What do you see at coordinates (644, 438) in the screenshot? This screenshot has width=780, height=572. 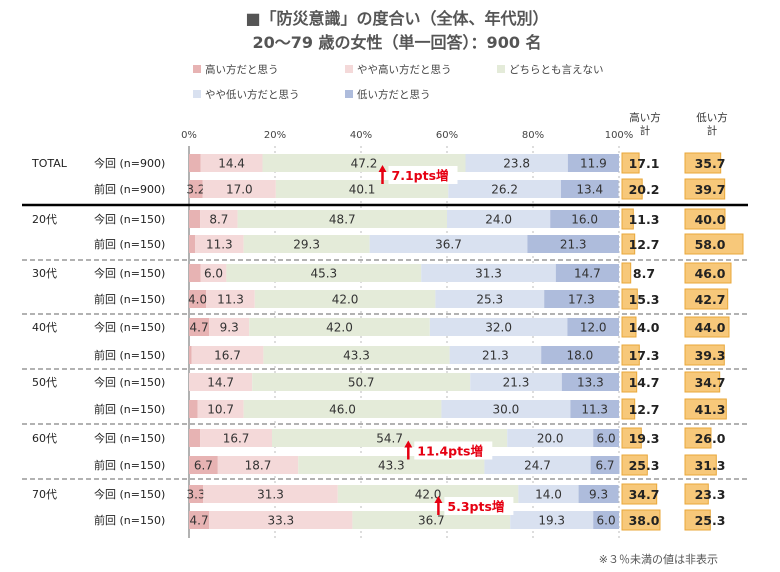 I see `high-total-label: 19.3` at bounding box center [644, 438].